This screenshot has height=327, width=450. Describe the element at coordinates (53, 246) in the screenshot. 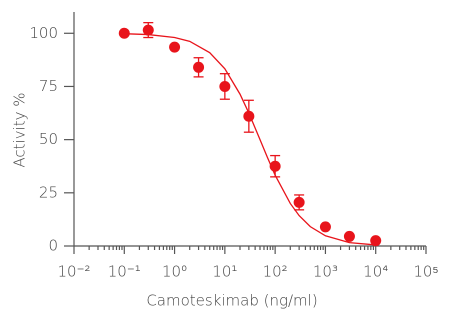

I see `y-tick-label: 0` at that location.